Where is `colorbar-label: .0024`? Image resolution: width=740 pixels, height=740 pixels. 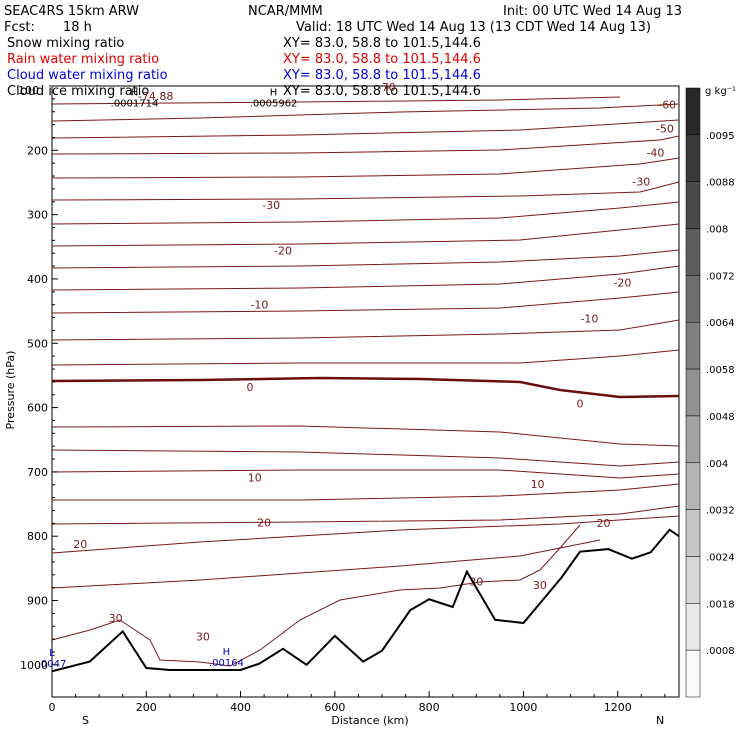
colorbar-label: .0024 is located at coordinates (720, 557).